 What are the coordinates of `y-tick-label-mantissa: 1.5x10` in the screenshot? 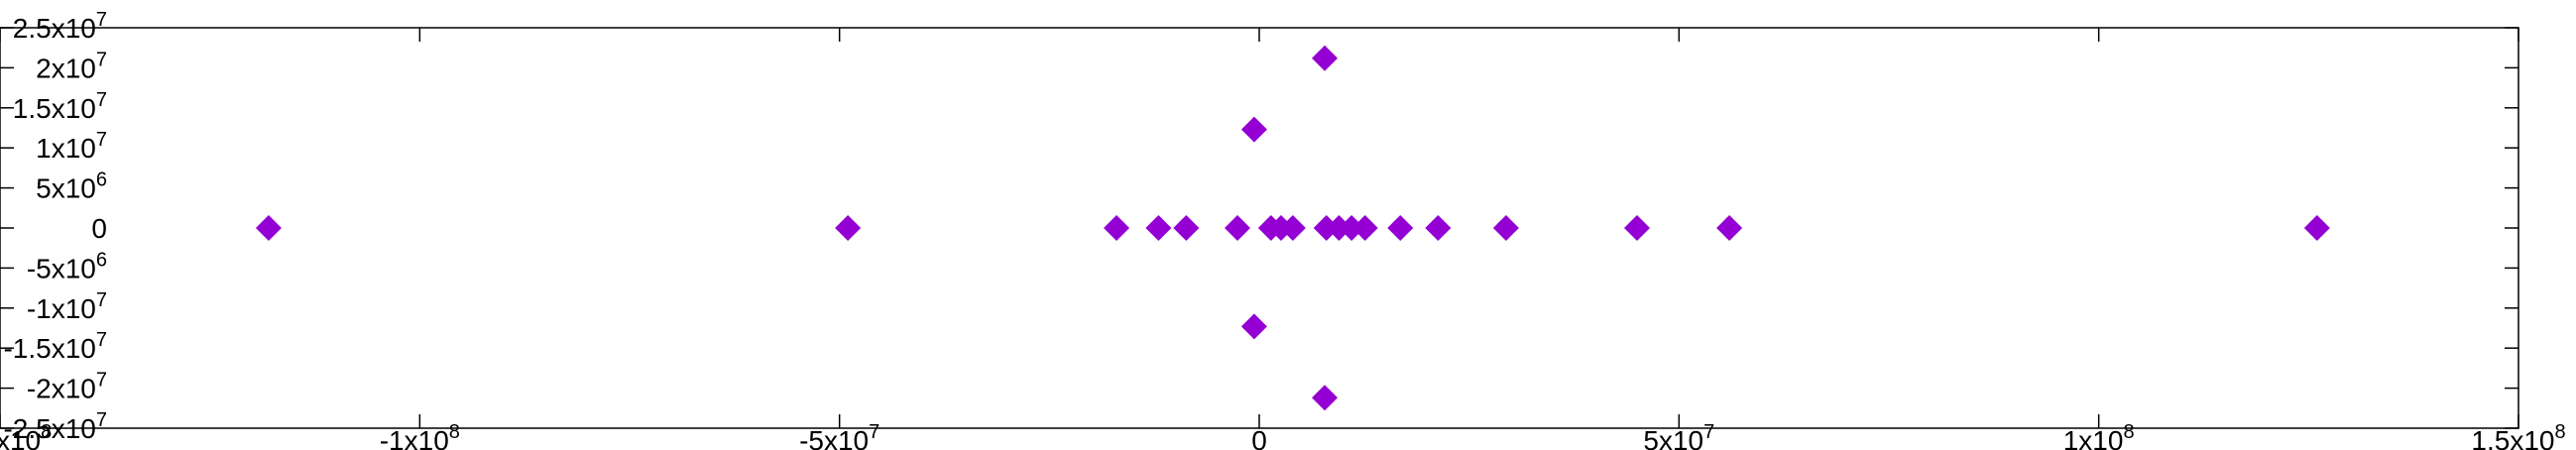 It's located at (55, 109).